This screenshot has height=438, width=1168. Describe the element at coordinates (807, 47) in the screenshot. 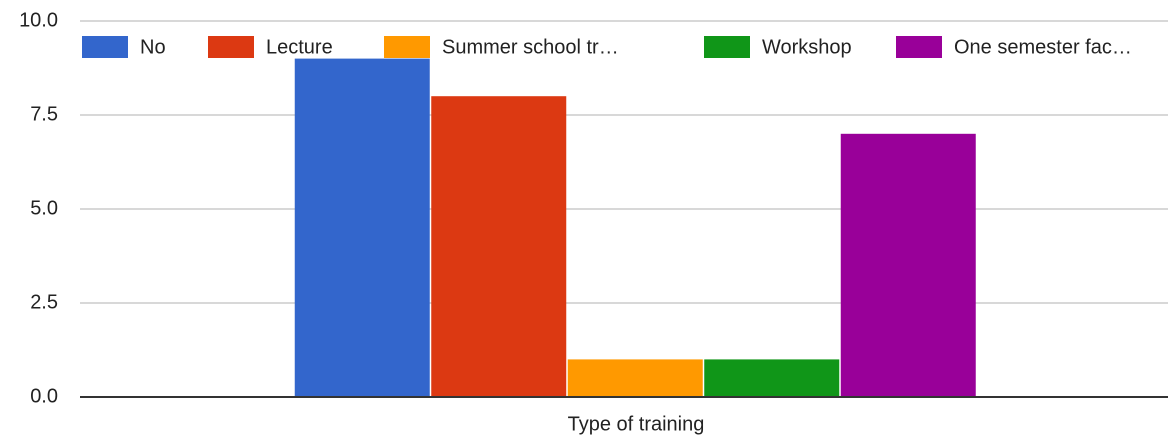

I see `legend-label: Workshop` at that location.